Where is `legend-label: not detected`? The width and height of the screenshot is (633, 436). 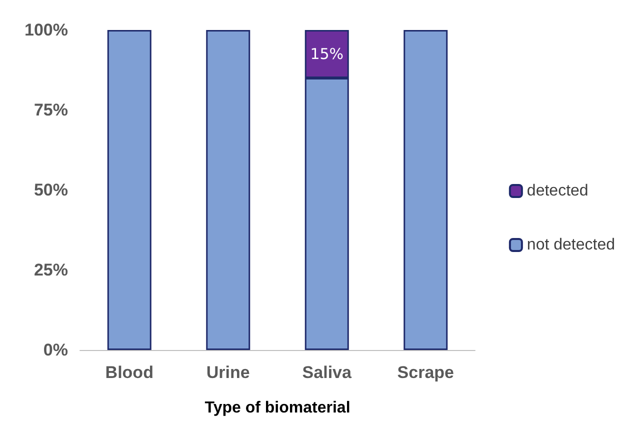
legend-label: not detected is located at coordinates (571, 245).